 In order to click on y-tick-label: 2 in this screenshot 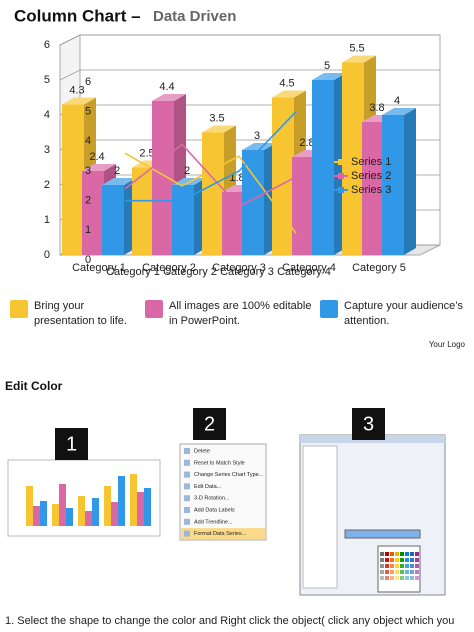, I will do `click(47, 185)`.